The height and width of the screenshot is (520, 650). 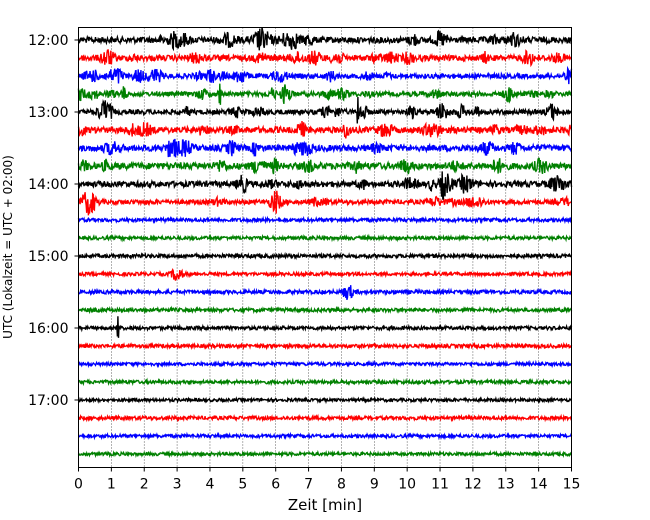 What do you see at coordinates (210, 485) in the screenshot?
I see `x-tick-label: 4` at bounding box center [210, 485].